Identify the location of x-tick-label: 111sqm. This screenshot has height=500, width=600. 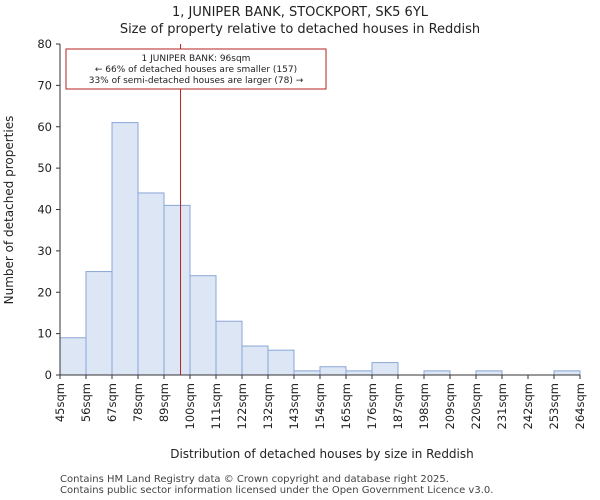
(216, 406).